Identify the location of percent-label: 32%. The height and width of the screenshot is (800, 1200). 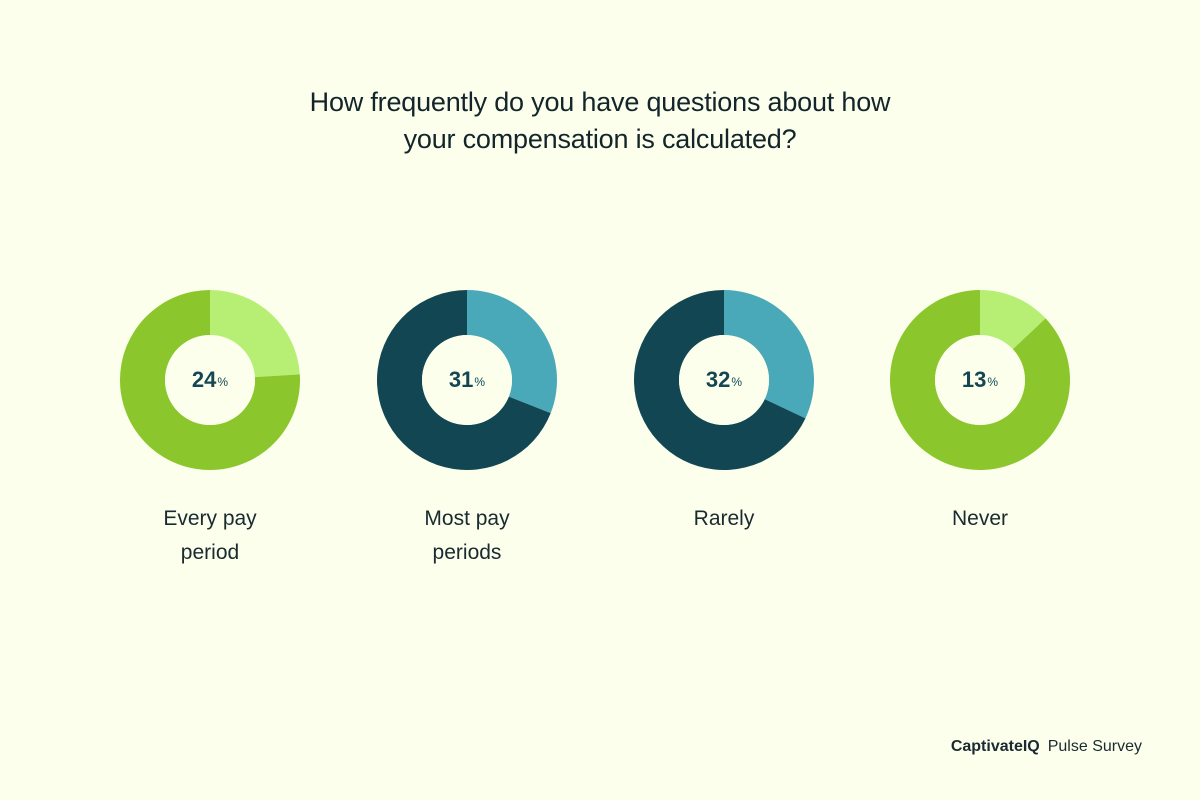
(724, 379).